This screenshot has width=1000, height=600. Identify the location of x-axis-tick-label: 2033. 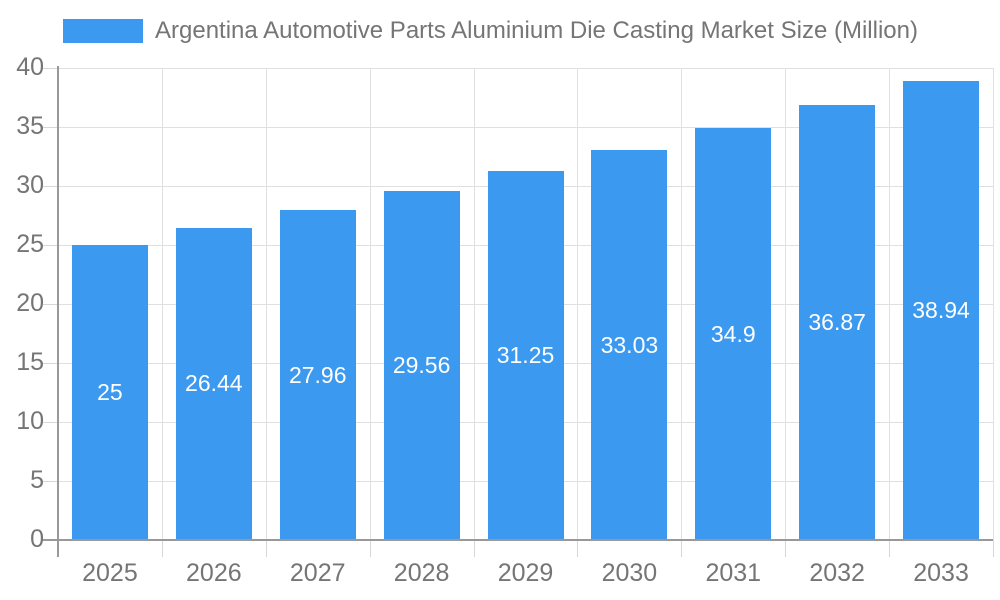
(941, 573).